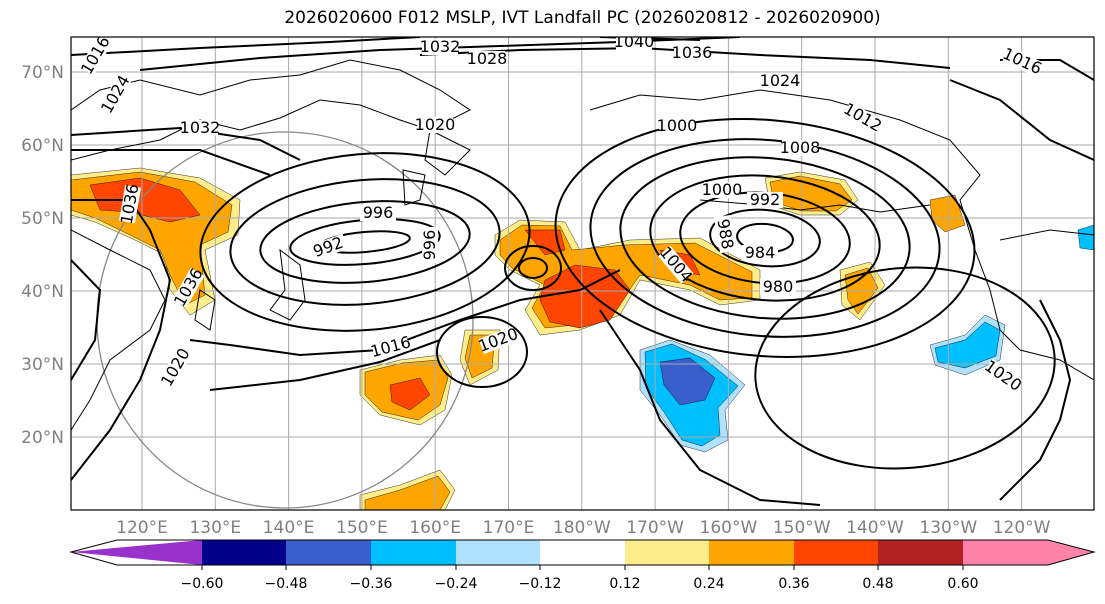 This screenshot has height=604, width=1105. Describe the element at coordinates (42, 73) in the screenshot. I see `lat-tick-label: 70°N` at that location.